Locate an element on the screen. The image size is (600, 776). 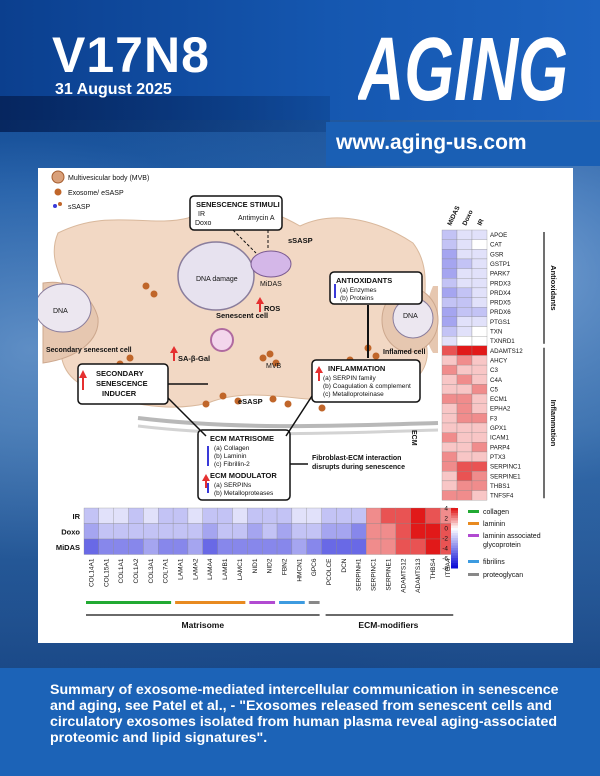
journal-url: www.aging-us.com is located at coordinates (431, 142).